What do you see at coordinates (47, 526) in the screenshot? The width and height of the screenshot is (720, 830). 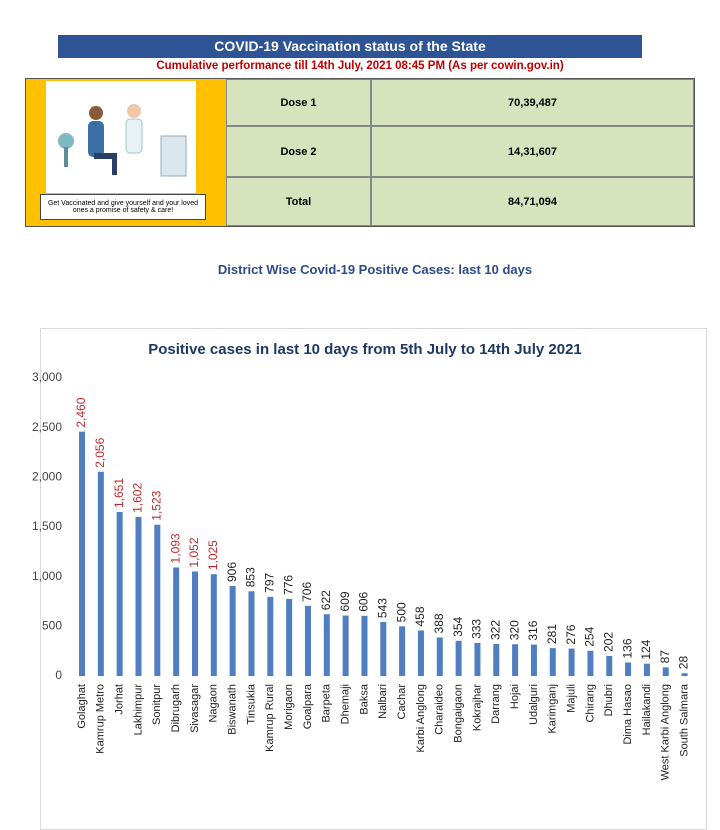 I see `y-tick-label: 1,500` at bounding box center [47, 526].